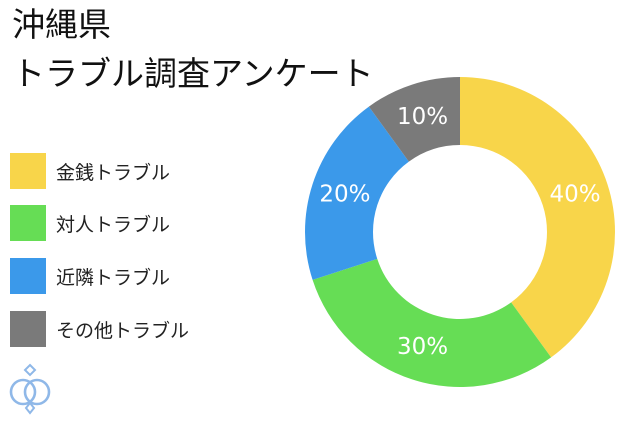 The height and width of the screenshot is (423, 635). What do you see at coordinates (113, 224) in the screenshot?
I see `legend-label: 対人トラブル` at bounding box center [113, 224].